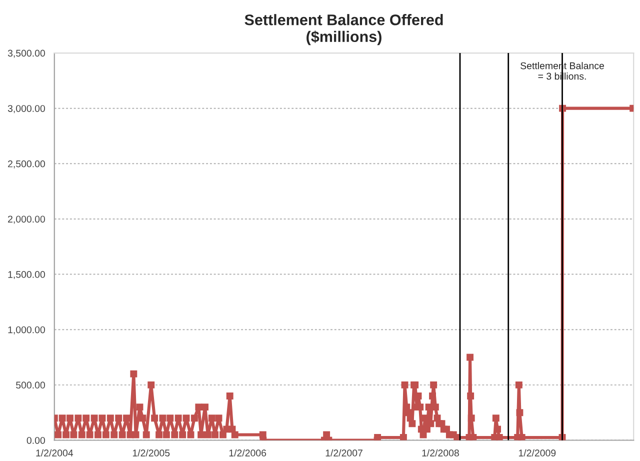  I want to click on chart-title: Settlement Balance Offered ($millions), so click(343, 30).